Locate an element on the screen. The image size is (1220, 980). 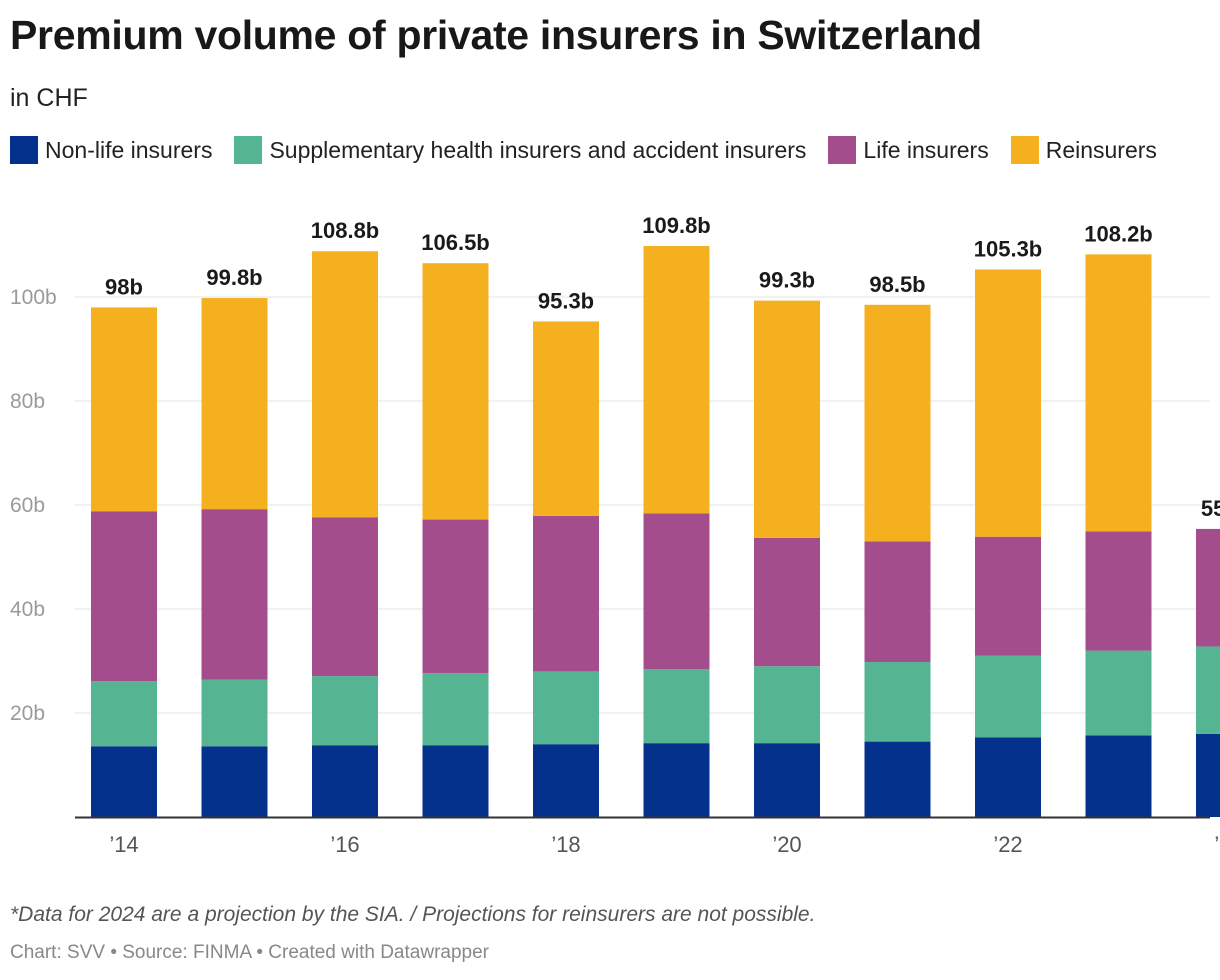
bar-segment-health_accident-2024 is located at coordinates (1208, 690).